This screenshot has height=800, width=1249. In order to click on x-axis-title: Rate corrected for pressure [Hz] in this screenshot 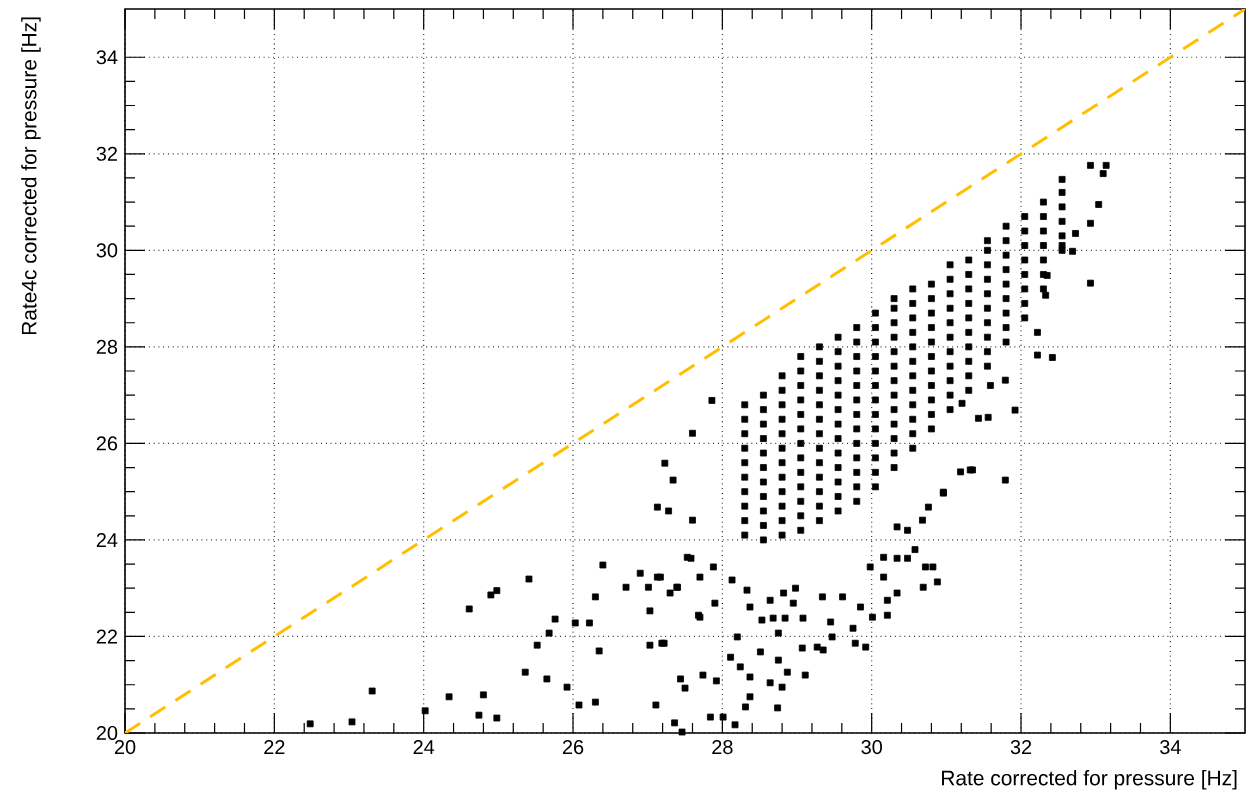, I will do `click(1089, 780)`.